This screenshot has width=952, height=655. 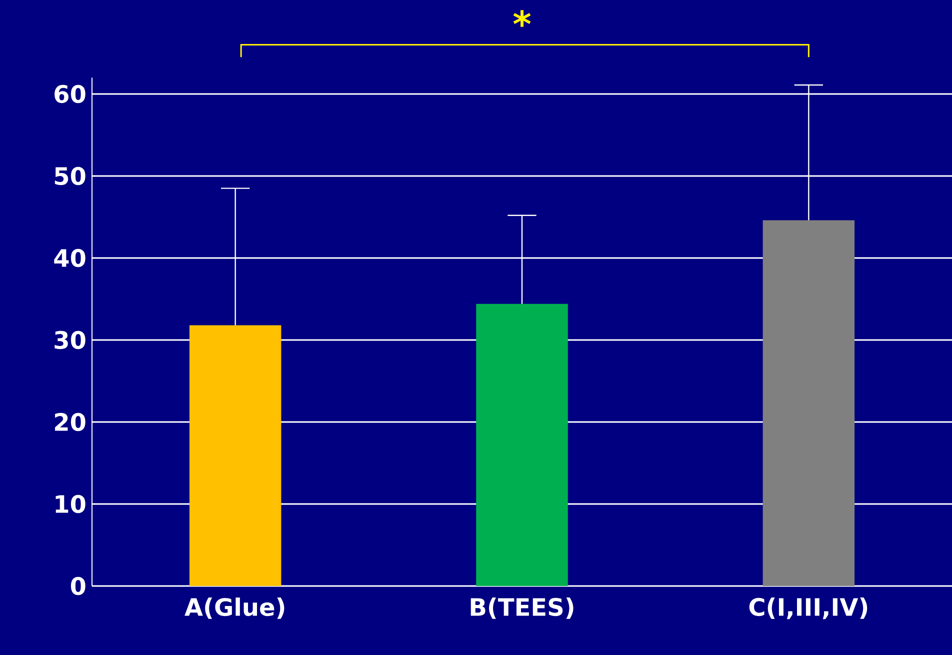 What do you see at coordinates (71, 504) in the screenshot?
I see `y-tick-label: 10` at bounding box center [71, 504].